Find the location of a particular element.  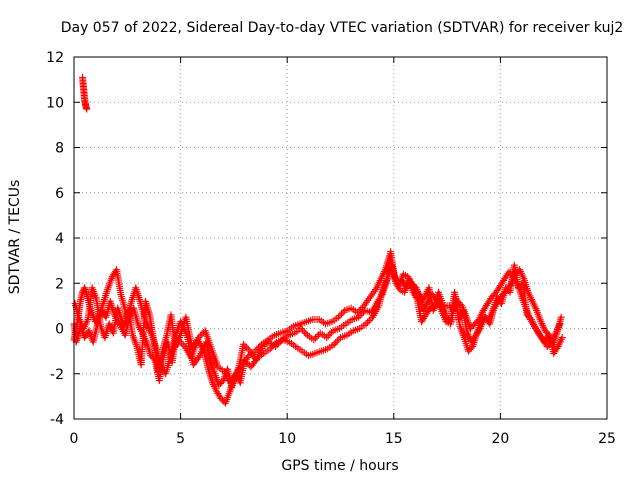

y-axis-label: SDTVAR / TECUs is located at coordinates (15, 237).